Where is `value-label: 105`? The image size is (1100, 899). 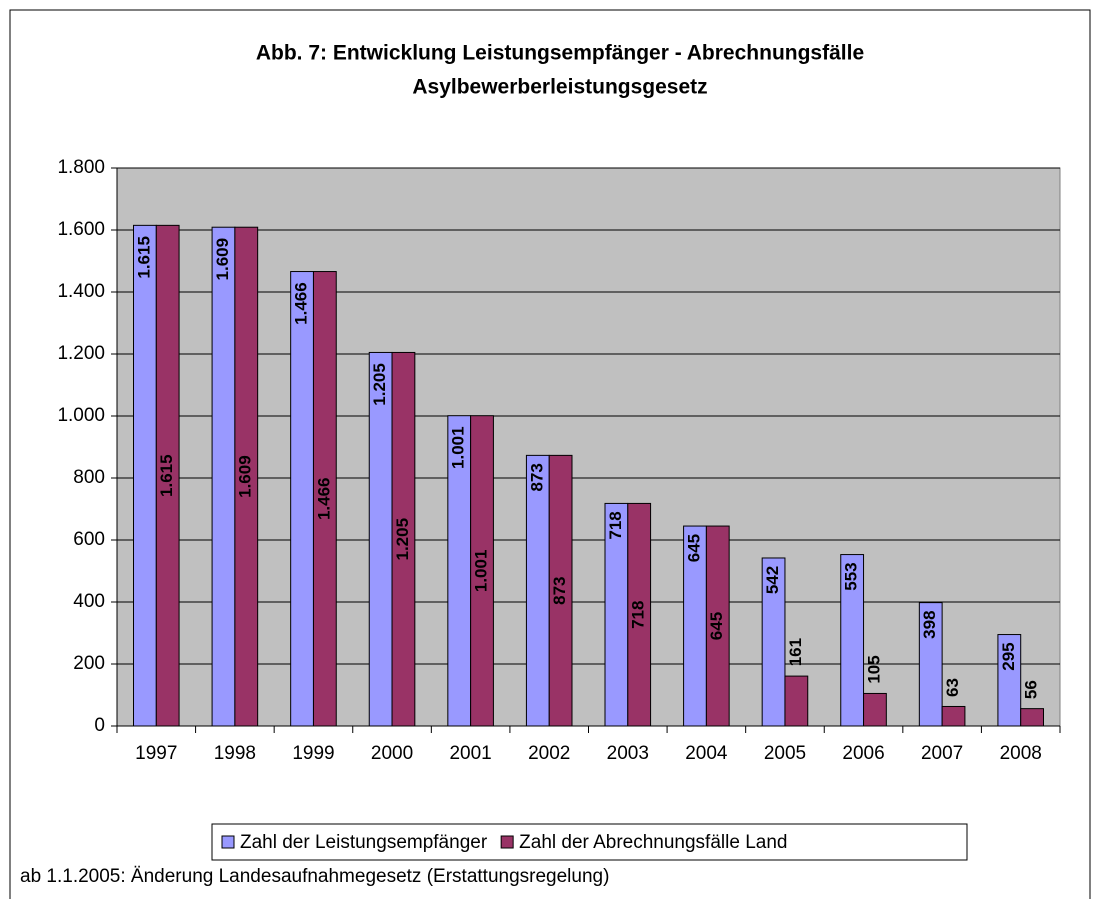 value-label: 105 is located at coordinates (873, 669).